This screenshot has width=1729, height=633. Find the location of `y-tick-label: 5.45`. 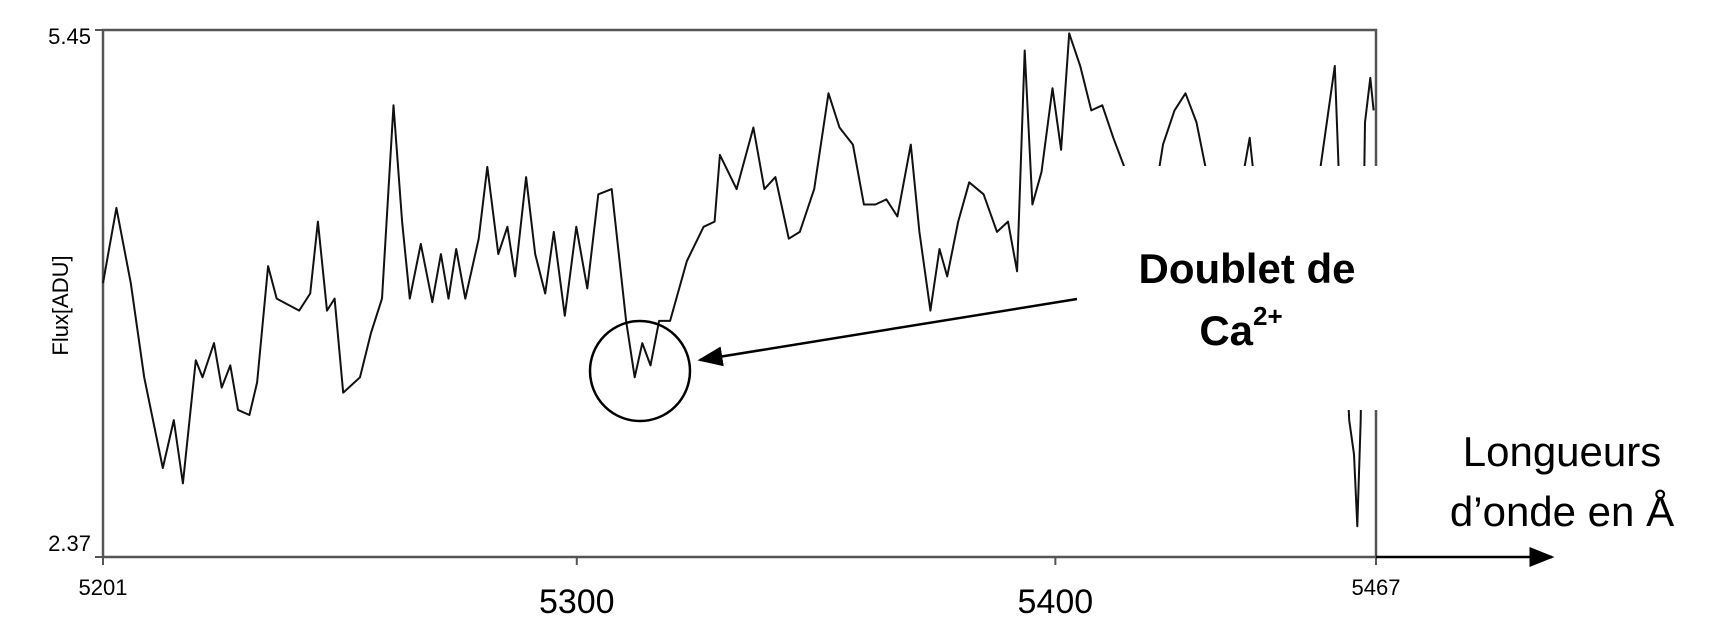

y-tick-label: 5.45 is located at coordinates (69, 36).